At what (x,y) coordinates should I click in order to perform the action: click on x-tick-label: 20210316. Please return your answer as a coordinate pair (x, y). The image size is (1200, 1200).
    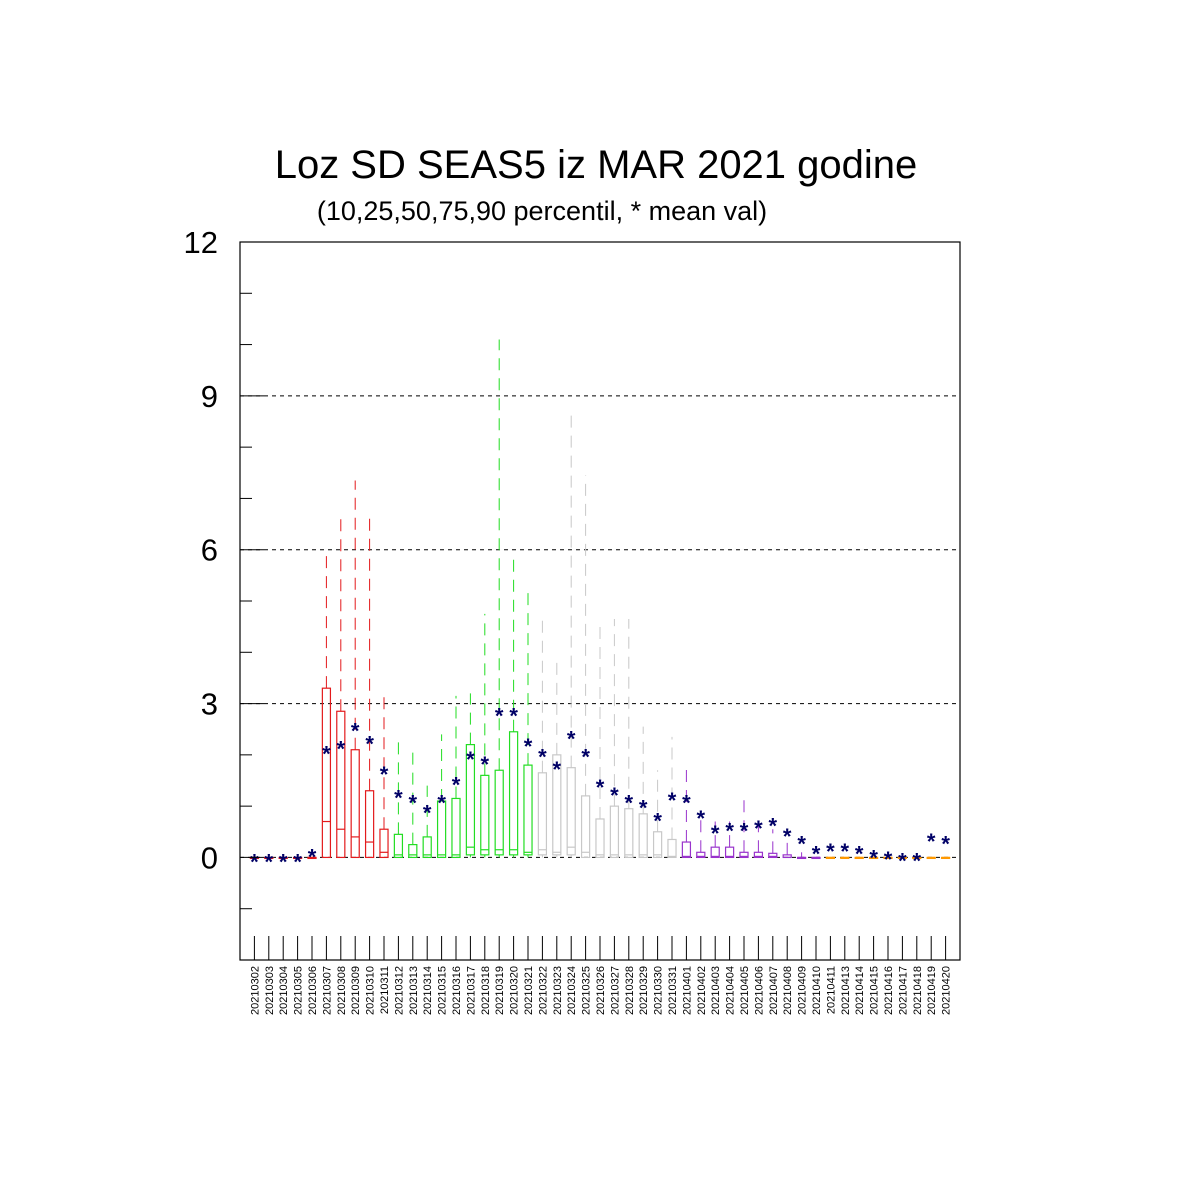
    Looking at the image, I should click on (457, 990).